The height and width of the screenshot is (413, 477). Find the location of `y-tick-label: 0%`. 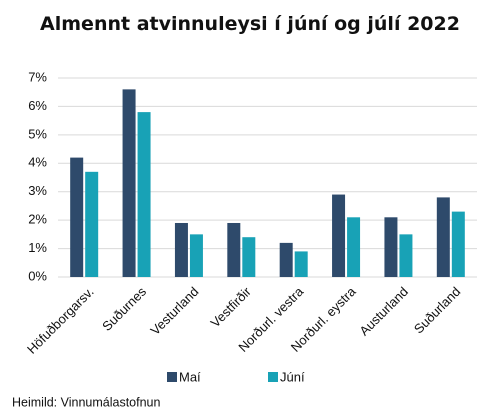

y-tick-label: 0% is located at coordinates (37, 275).